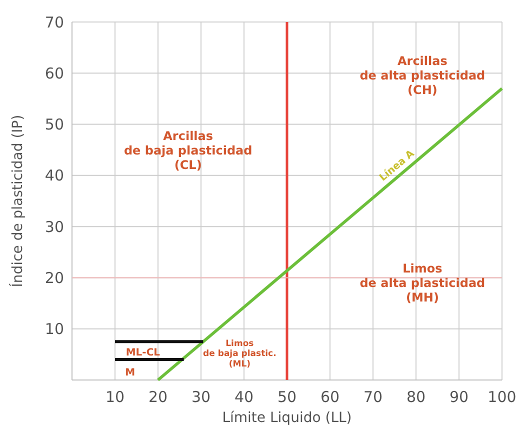  What do you see at coordinates (130, 373) in the screenshot?
I see `annotation: M` at bounding box center [130, 373].